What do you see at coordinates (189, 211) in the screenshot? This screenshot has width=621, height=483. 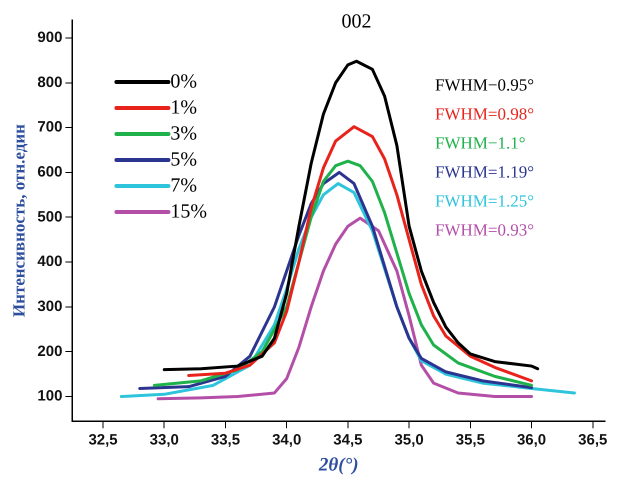 I see `legend-label: 15%` at bounding box center [189, 211].